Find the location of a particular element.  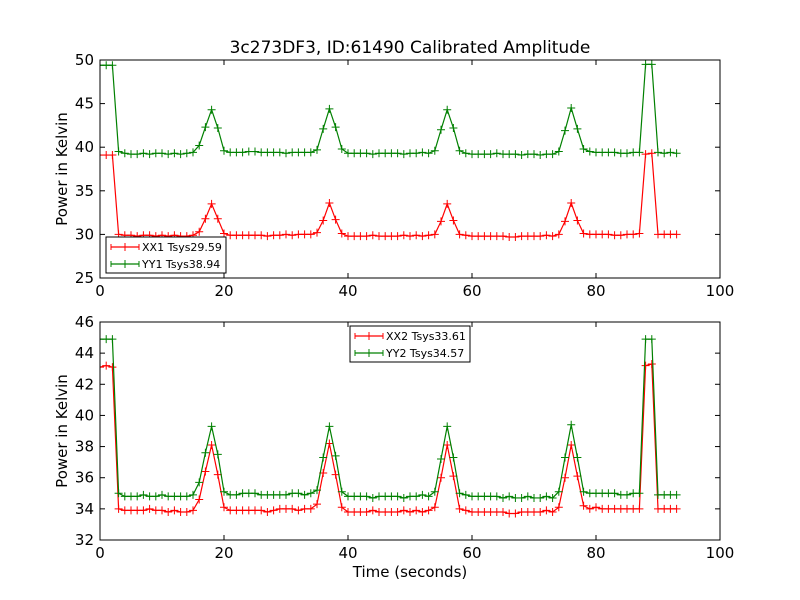

legend: XX1 Tsys29.59 YY1 Tsys38.94 is located at coordinates (166, 255).